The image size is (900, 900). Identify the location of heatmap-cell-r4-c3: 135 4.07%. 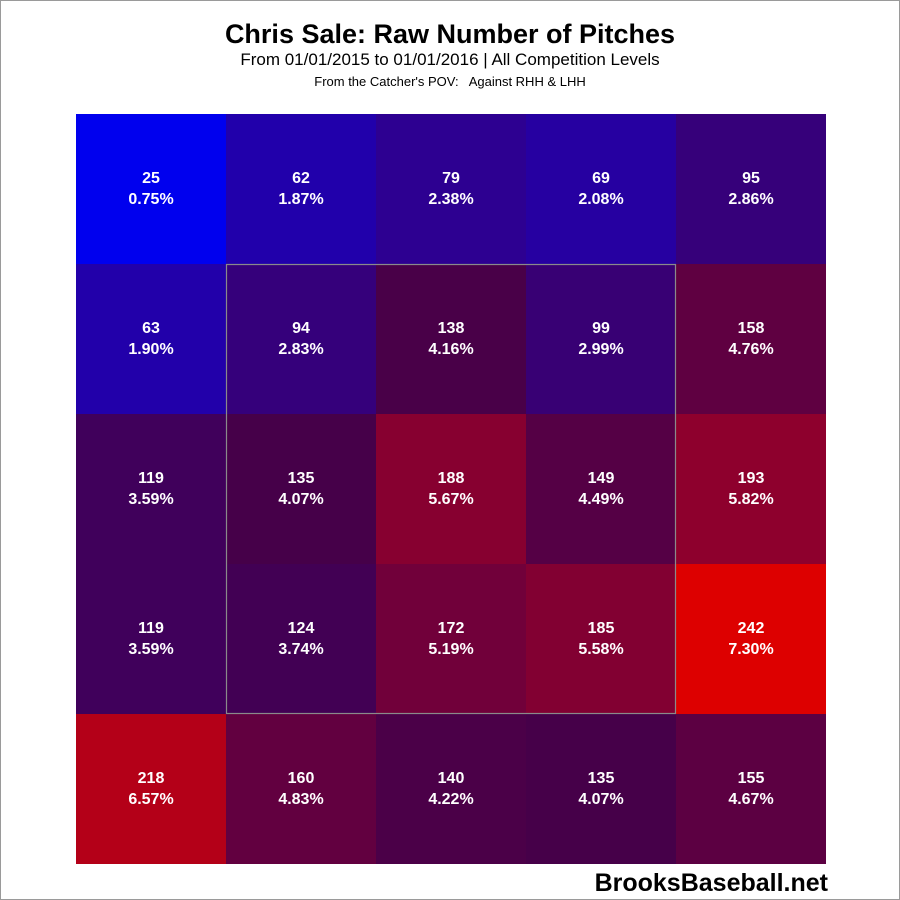
(601, 789).